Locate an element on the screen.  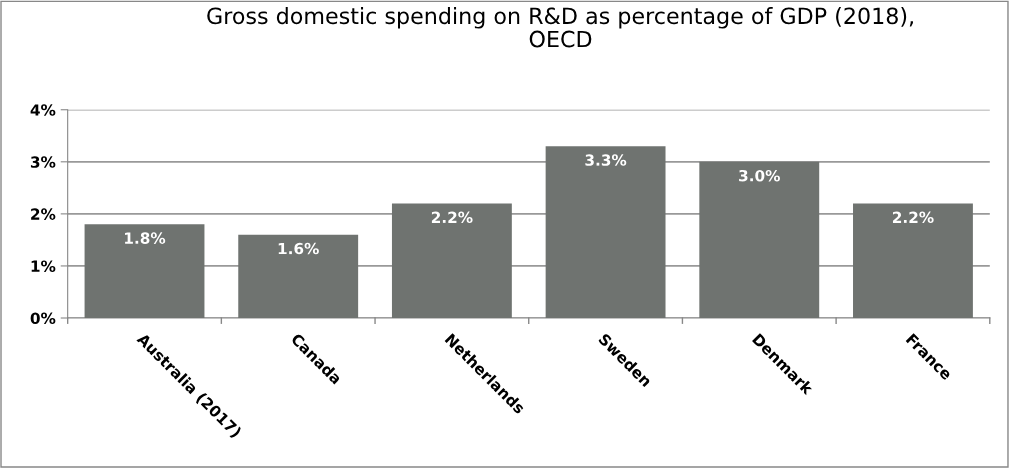
y-tick-label: 2% is located at coordinates (43, 214).